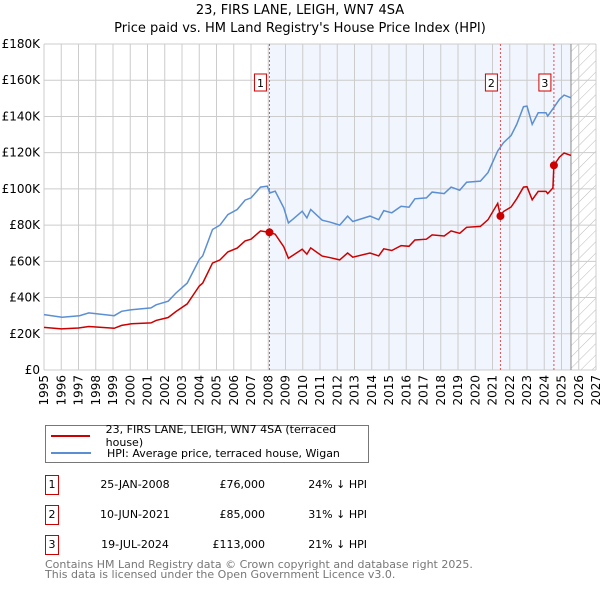  What do you see at coordinates (52, 545) in the screenshot?
I see `sale-marker-box: 3` at bounding box center [52, 545].